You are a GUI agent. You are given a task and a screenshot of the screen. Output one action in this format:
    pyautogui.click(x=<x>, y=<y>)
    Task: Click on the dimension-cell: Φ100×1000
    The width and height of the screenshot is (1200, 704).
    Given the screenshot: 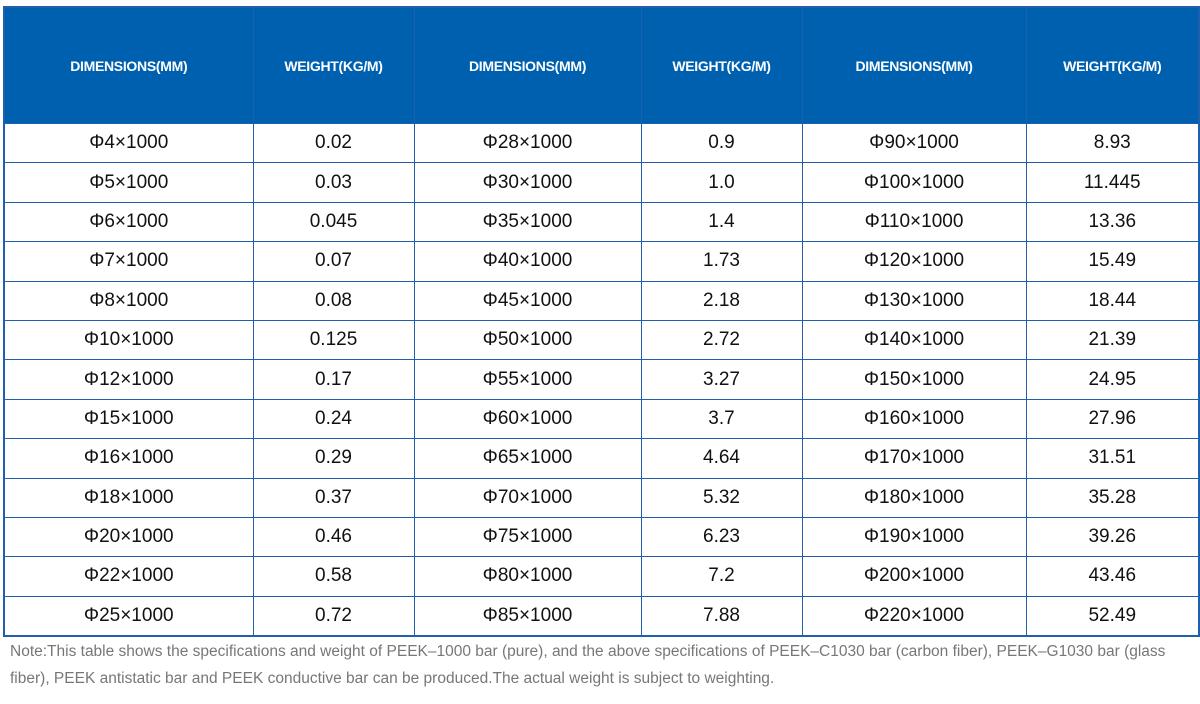 What is the action you would take?
    pyautogui.click(x=914, y=182)
    